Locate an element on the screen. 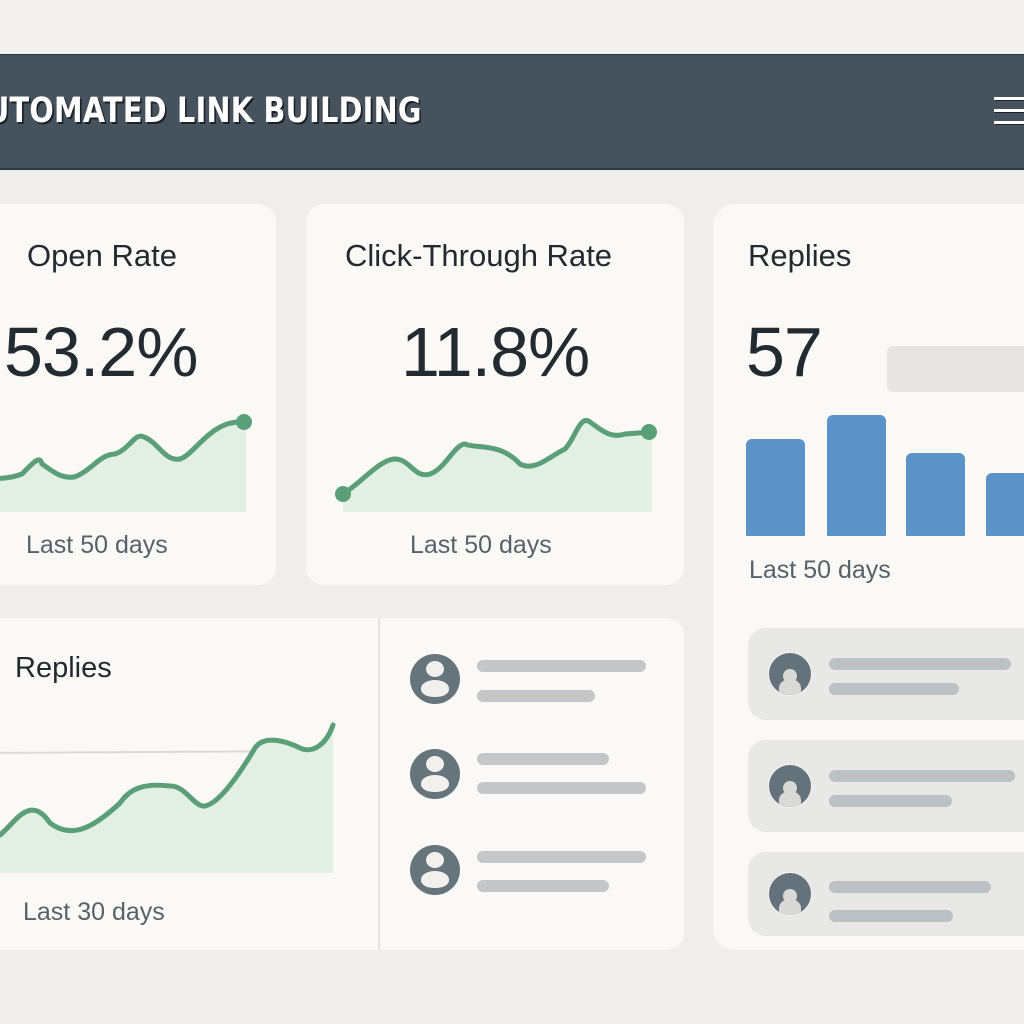 This screenshot has width=1024, height=1024. card-title: Open Rate is located at coordinates (102, 255).